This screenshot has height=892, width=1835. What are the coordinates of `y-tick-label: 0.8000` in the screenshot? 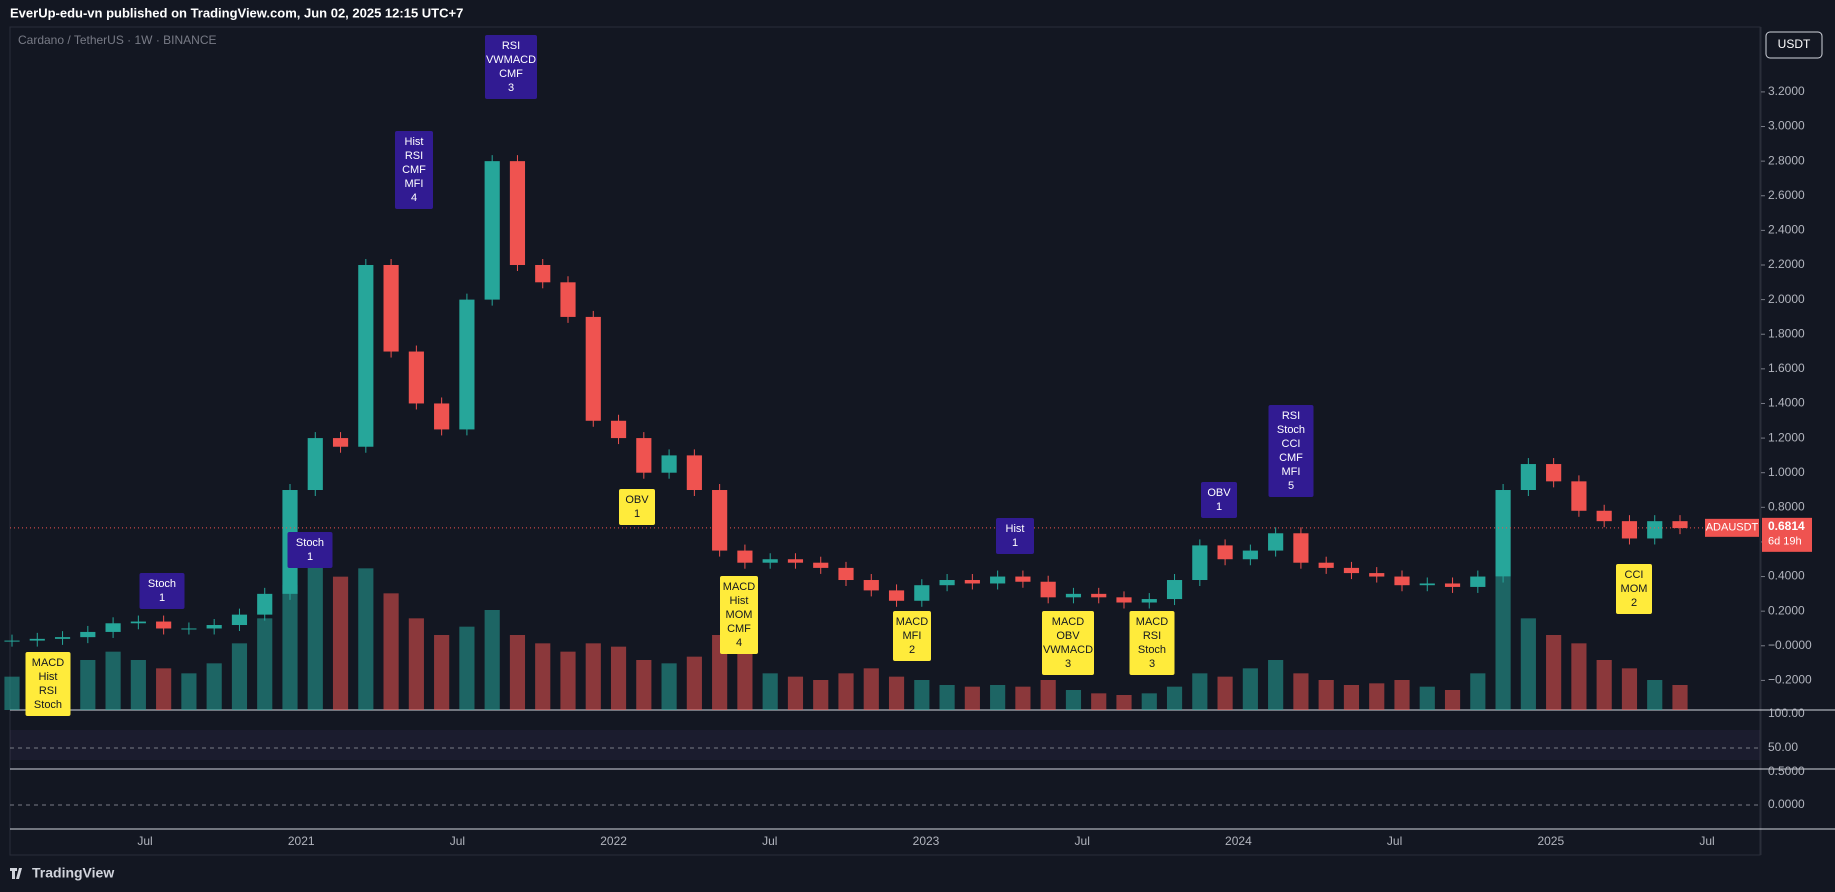 It's located at (1786, 506).